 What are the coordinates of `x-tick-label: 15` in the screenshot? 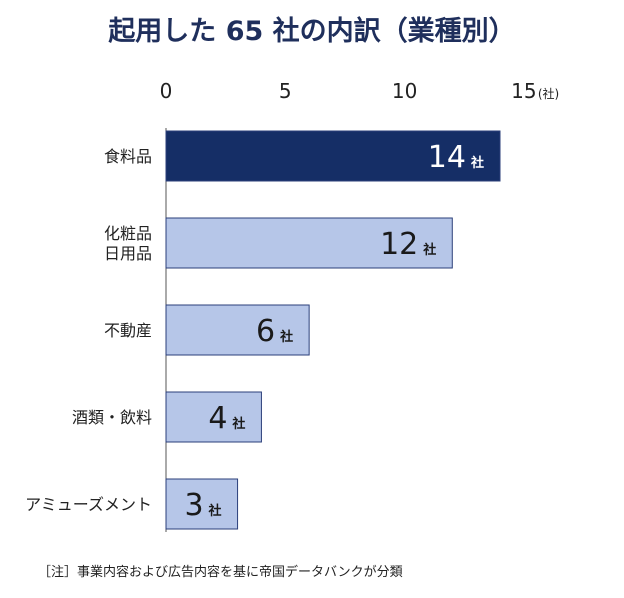 It's located at (523, 91).